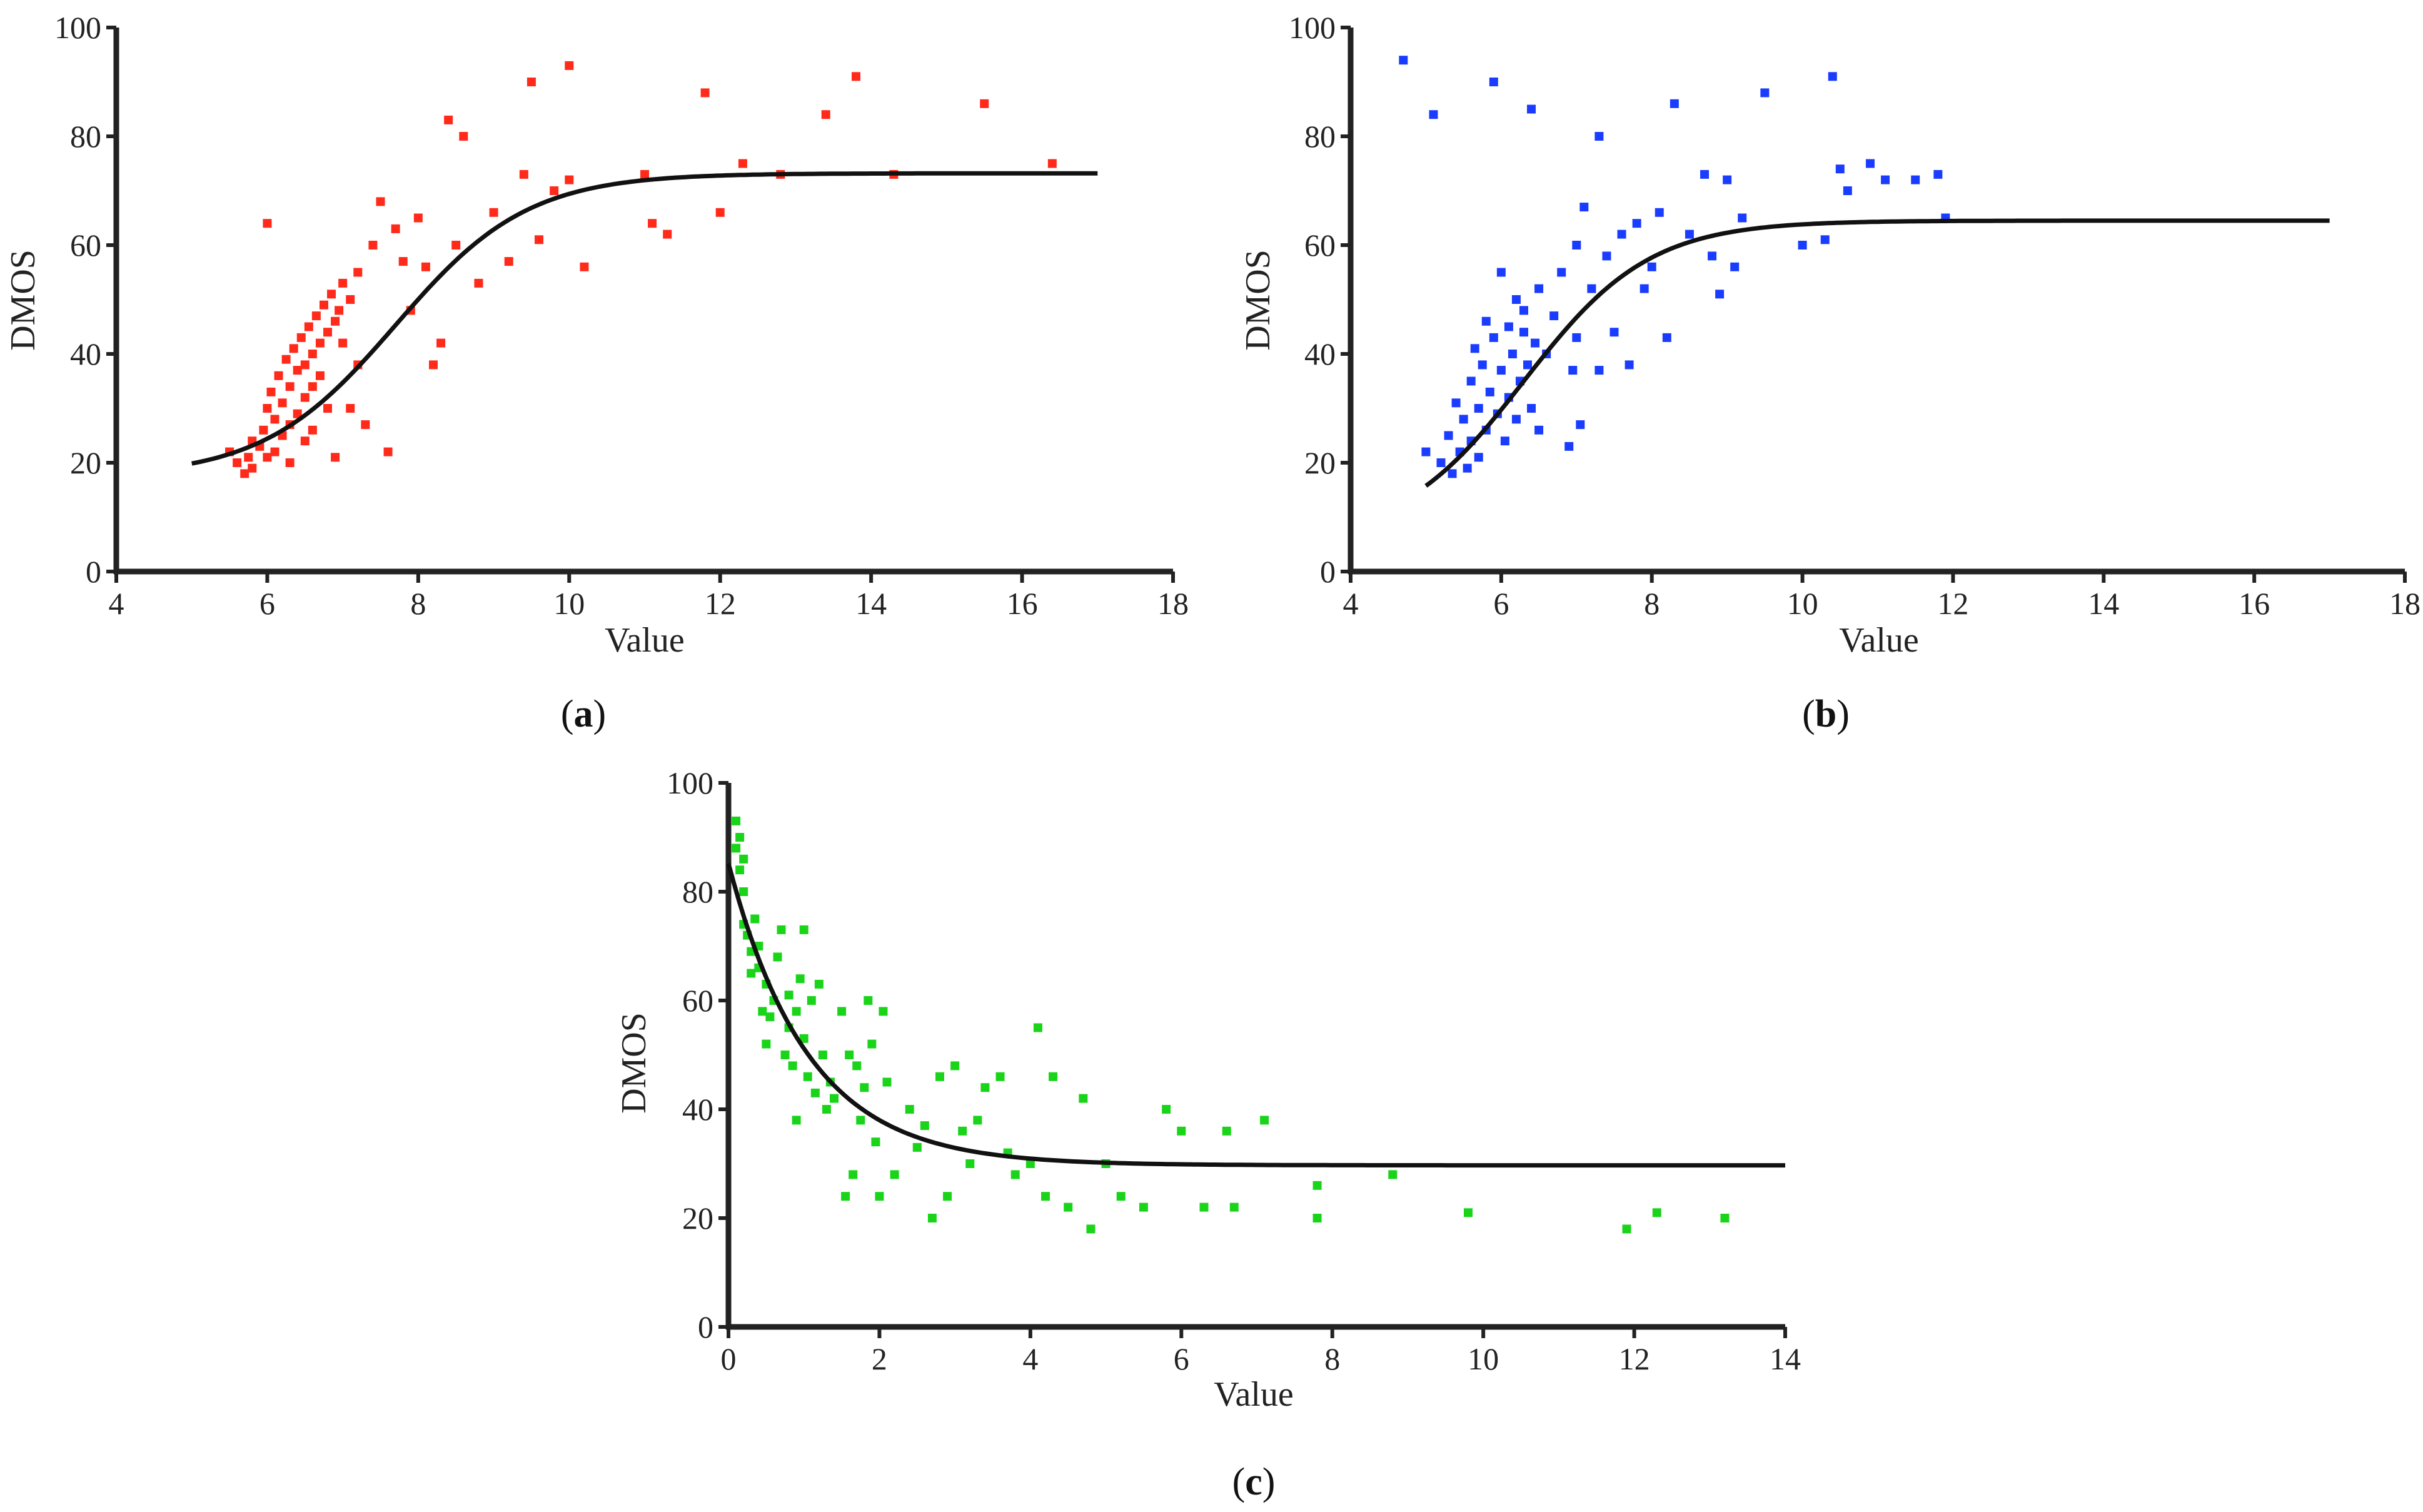 The image size is (2423, 1512). What do you see at coordinates (1483, 1359) in the screenshot?
I see `panel-c-x-tick-label: 10` at bounding box center [1483, 1359].